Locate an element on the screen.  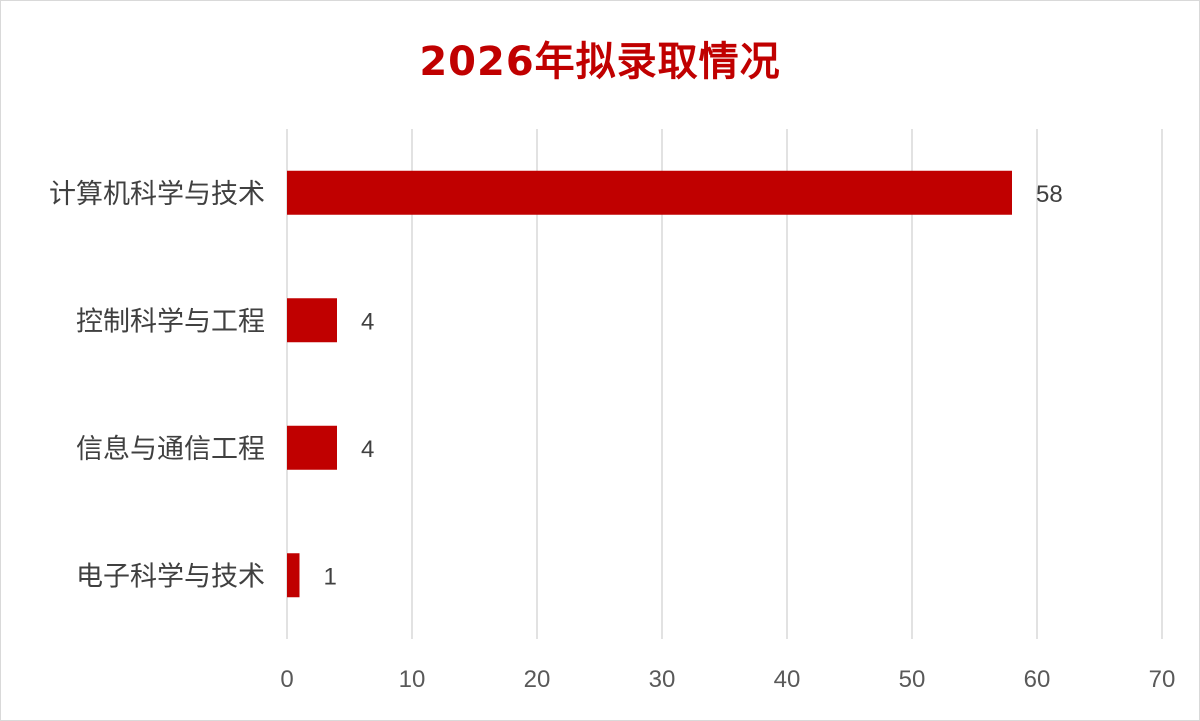
x-tick-label: 0 is located at coordinates (286, 679).